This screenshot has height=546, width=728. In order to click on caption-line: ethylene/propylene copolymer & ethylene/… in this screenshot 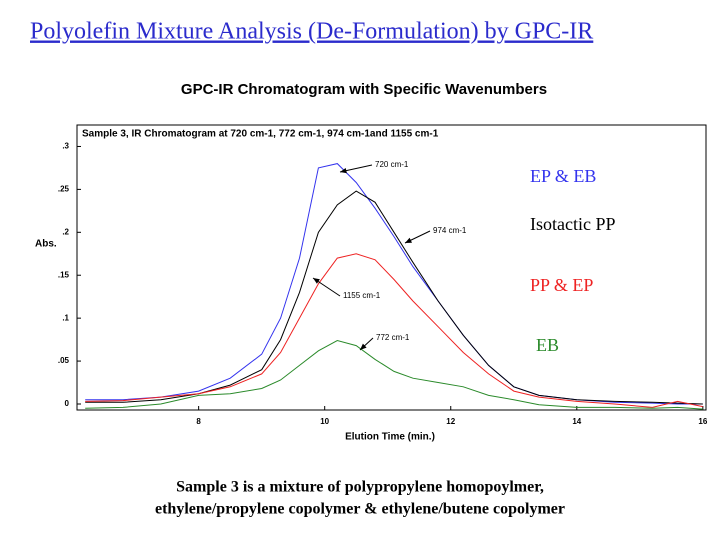, I will do `click(360, 509)`.